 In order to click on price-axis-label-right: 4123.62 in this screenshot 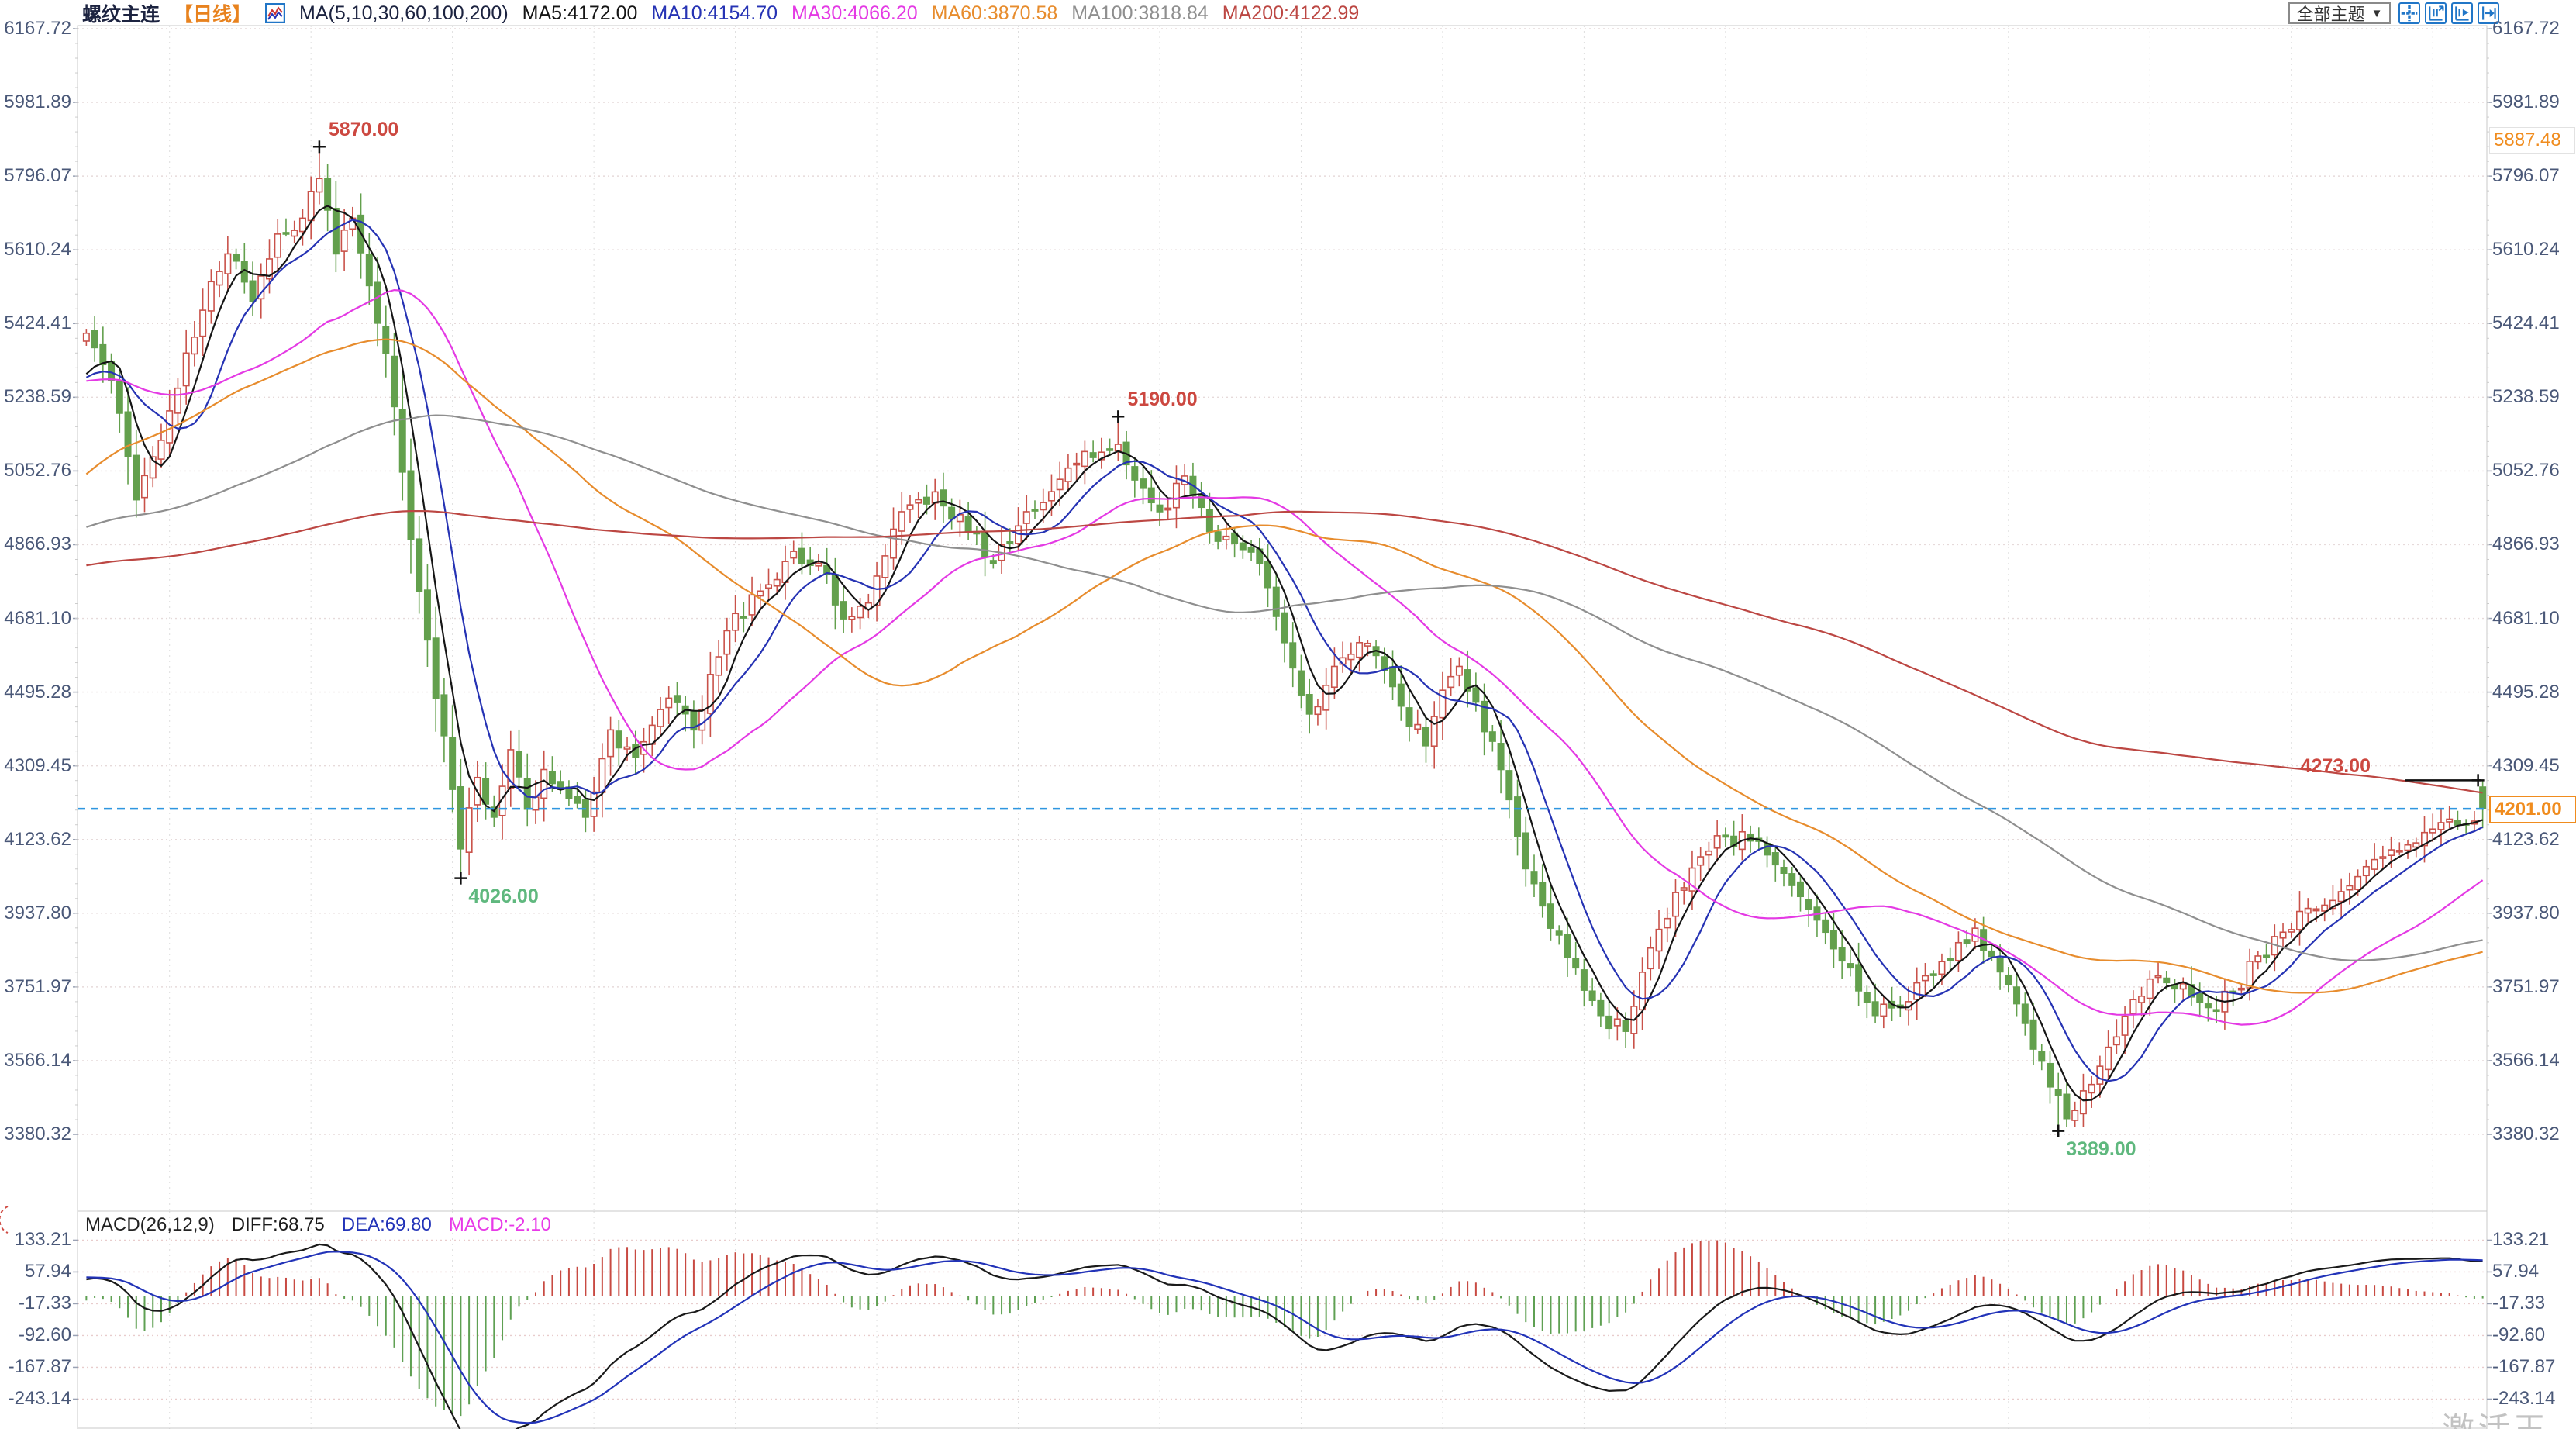, I will do `click(2526, 839)`.